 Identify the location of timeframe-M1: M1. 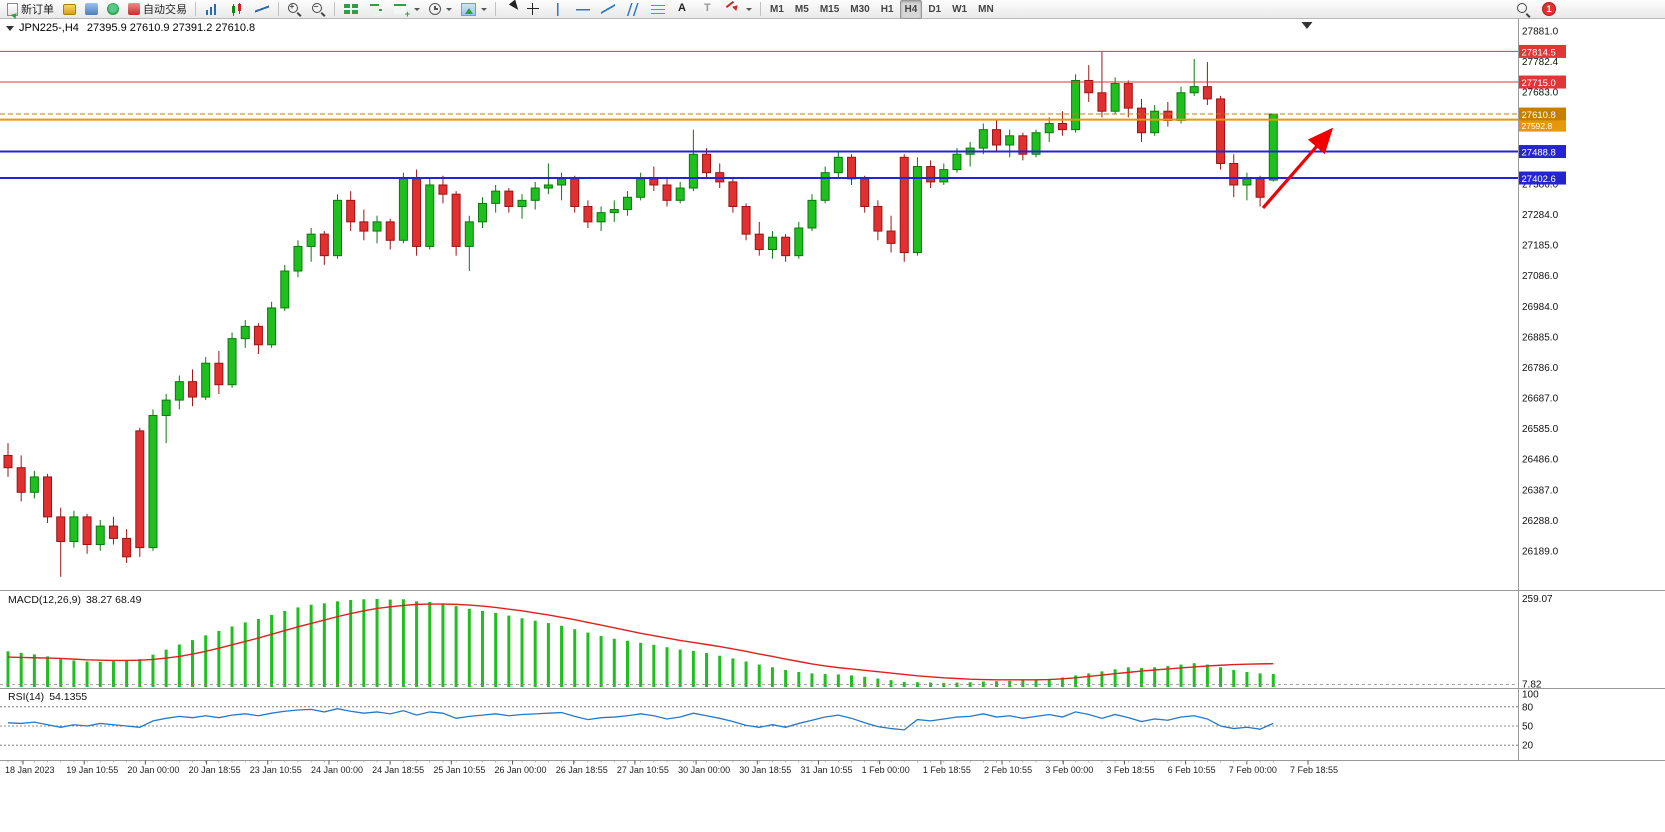
(777, 9).